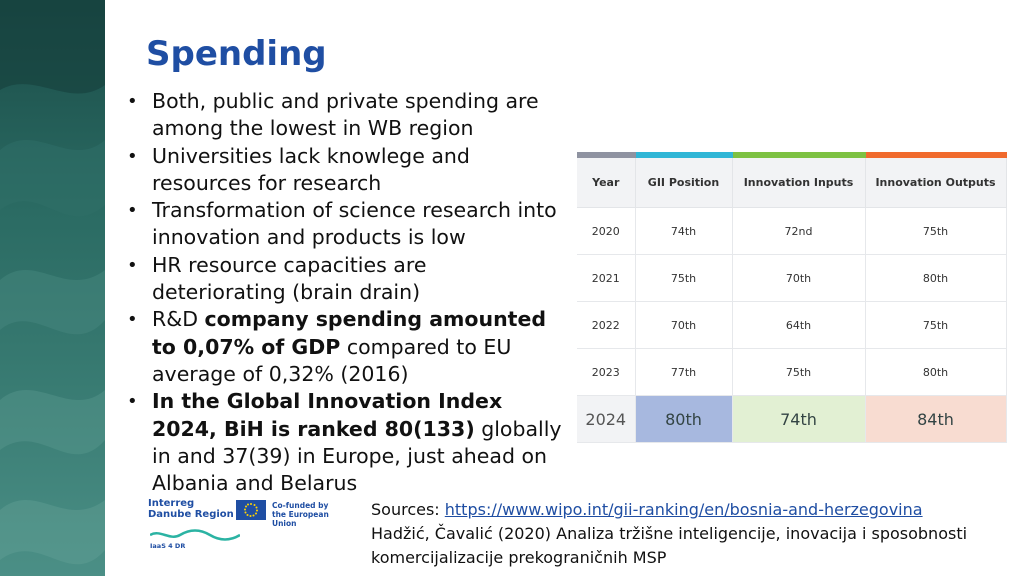  Describe the element at coordinates (684, 278) in the screenshot. I see `cell-gii: 75th` at that location.